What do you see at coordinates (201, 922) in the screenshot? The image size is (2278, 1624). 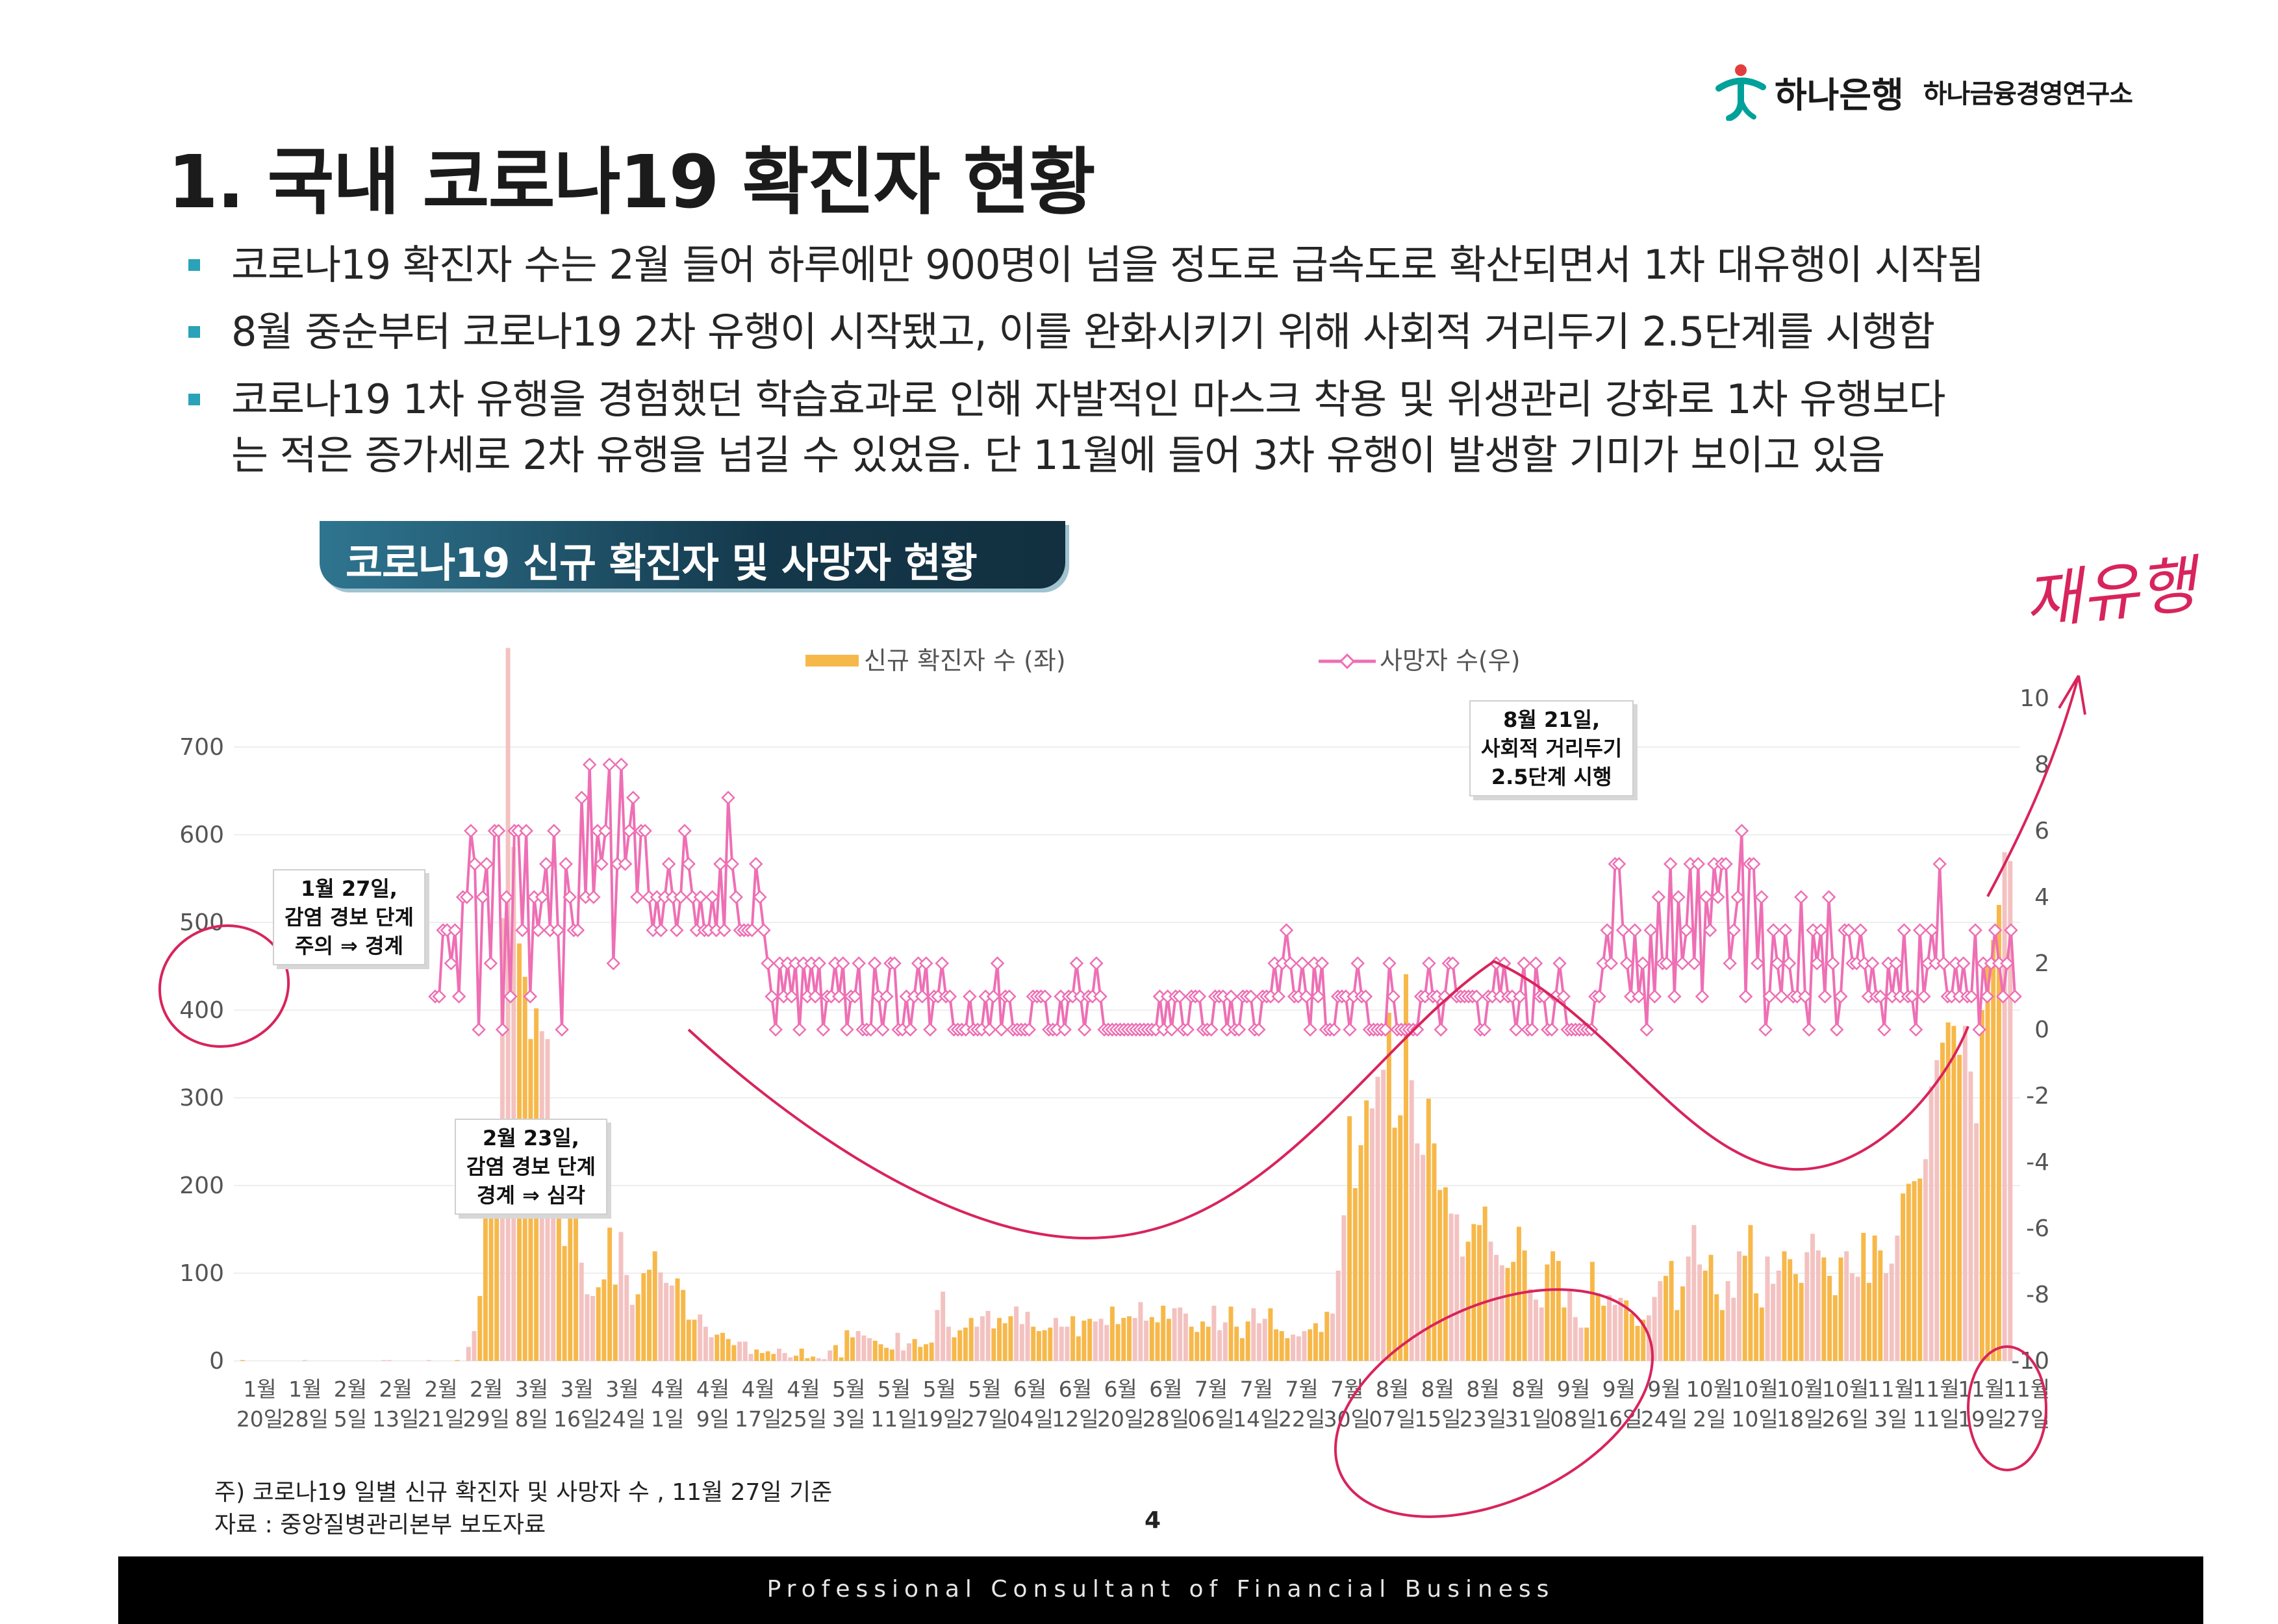 I see `y-left-tick-label: 500` at bounding box center [201, 922].